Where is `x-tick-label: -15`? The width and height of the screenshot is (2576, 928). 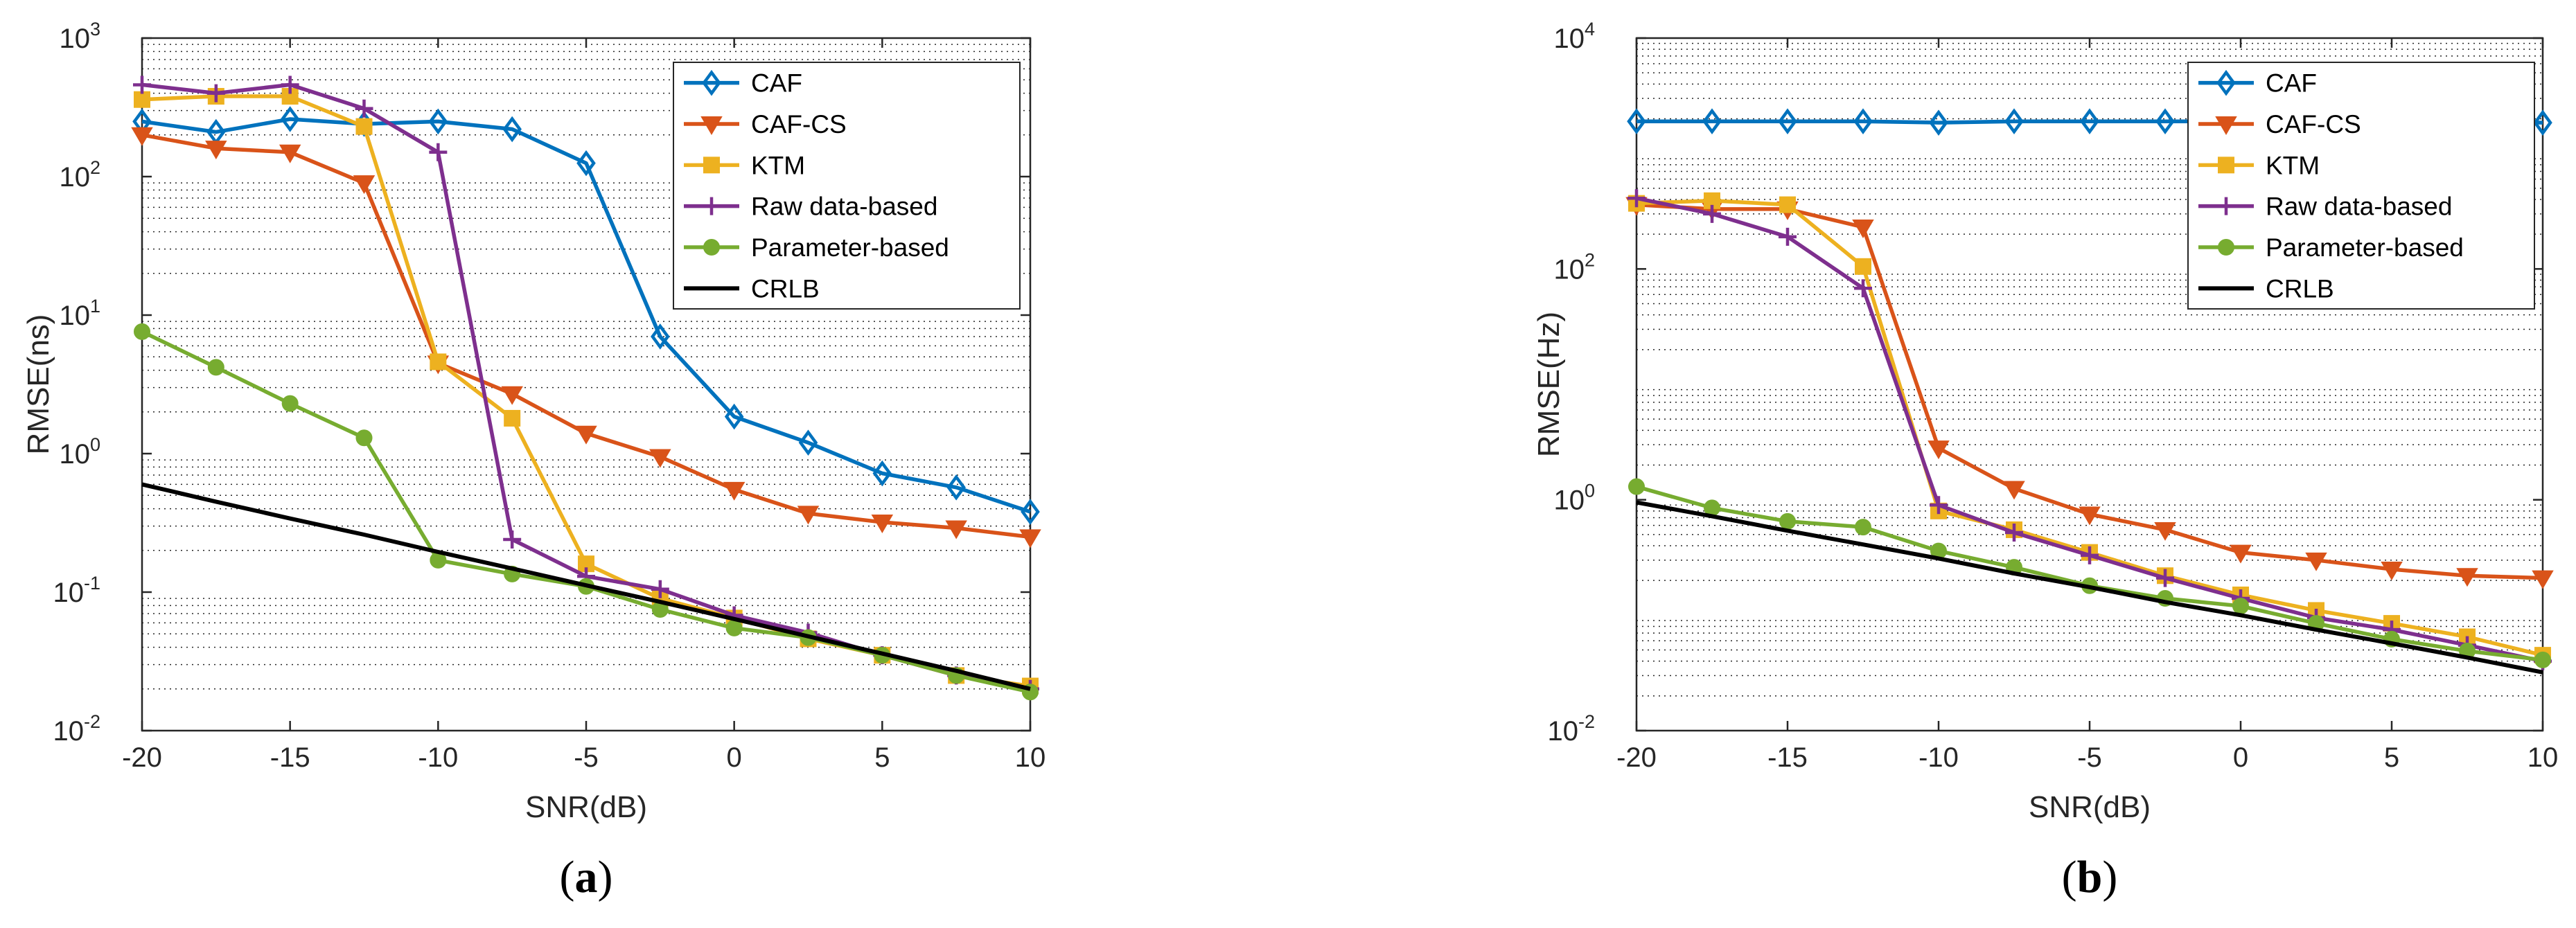
x-tick-label: -15 is located at coordinates (1788, 757).